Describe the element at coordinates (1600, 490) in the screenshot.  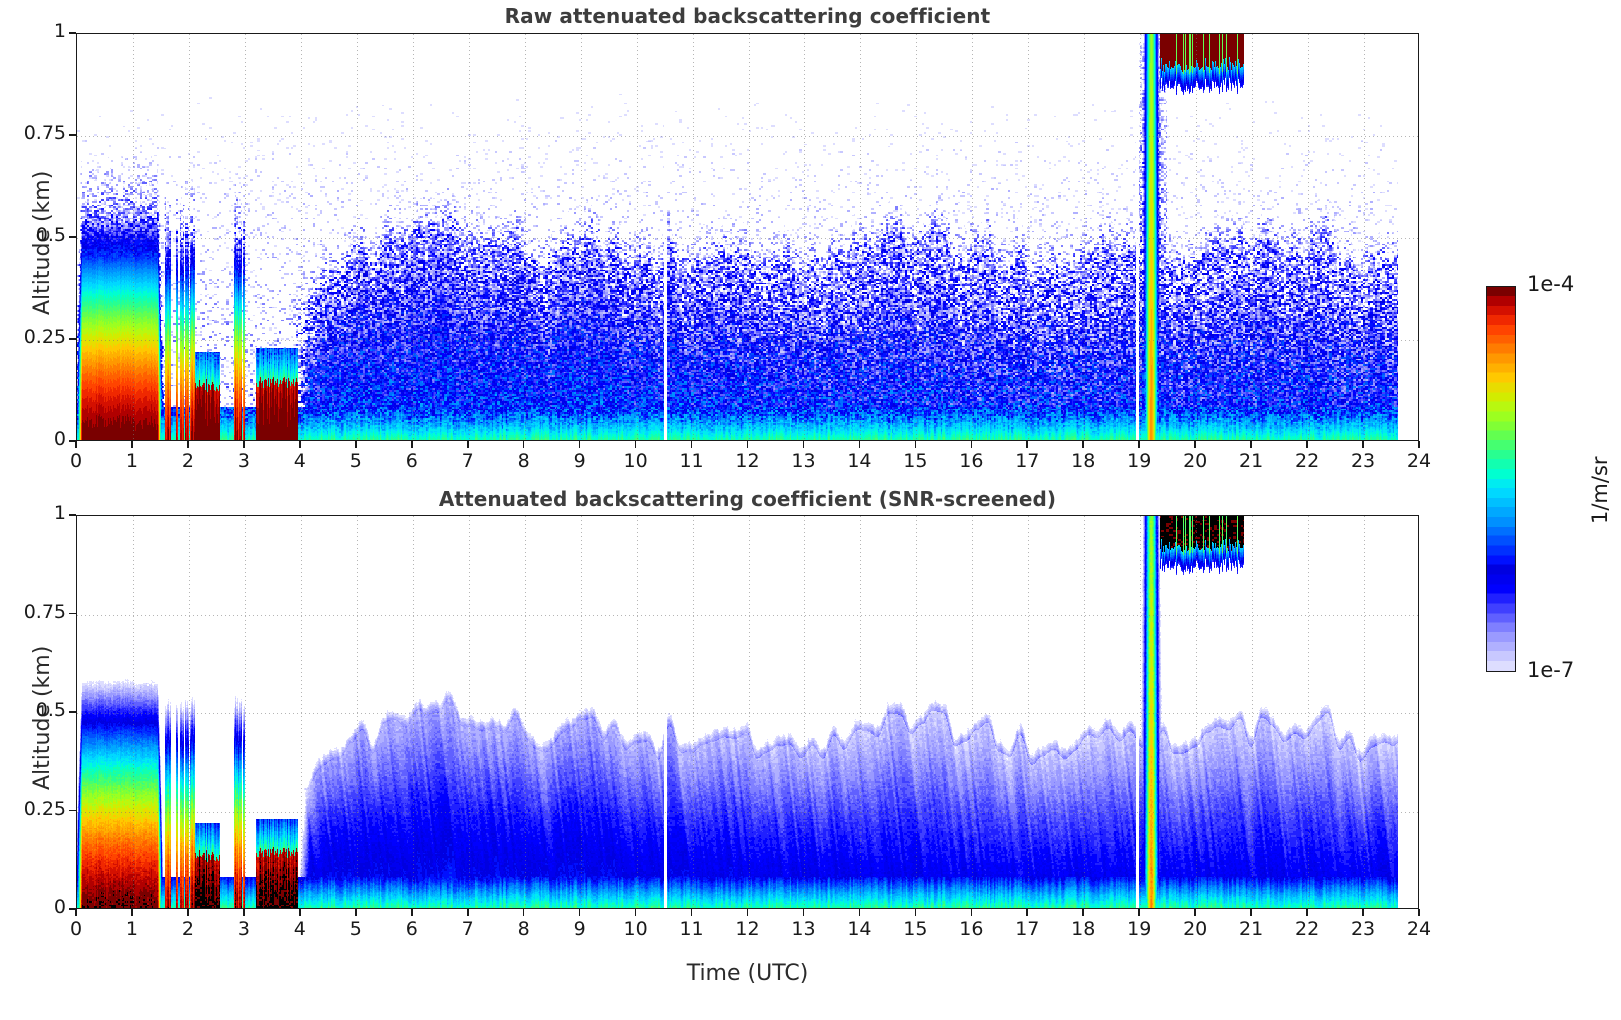
I see `colorbar-unit-label: 1/m/sr` at that location.